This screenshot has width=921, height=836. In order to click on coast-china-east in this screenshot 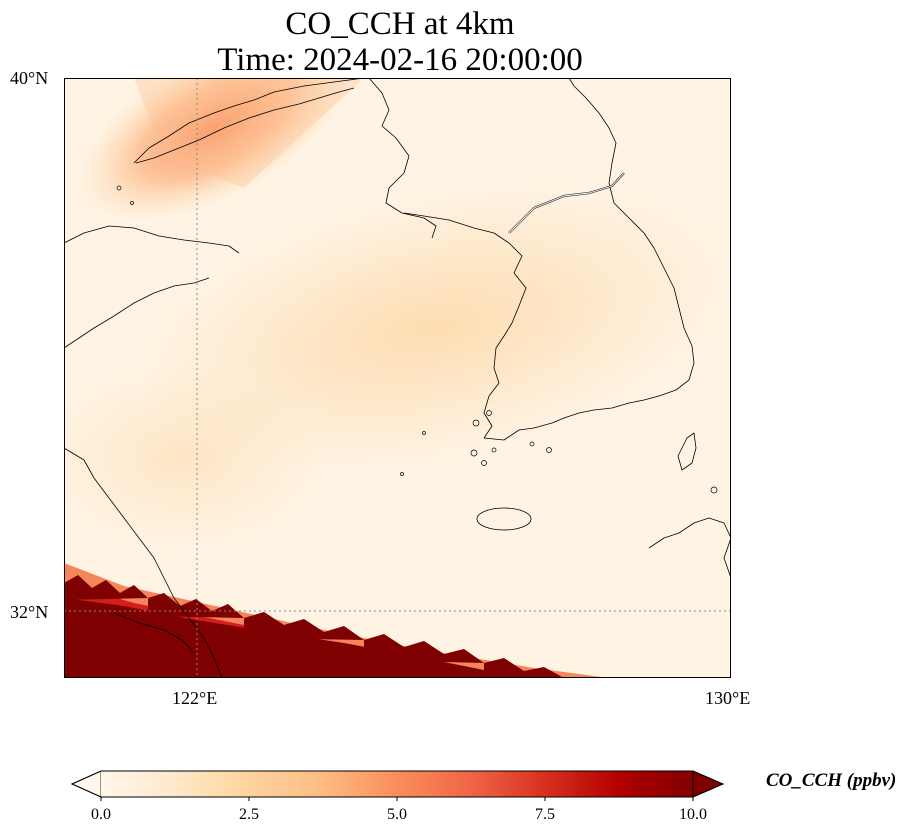, I will do `click(143, 562)`.